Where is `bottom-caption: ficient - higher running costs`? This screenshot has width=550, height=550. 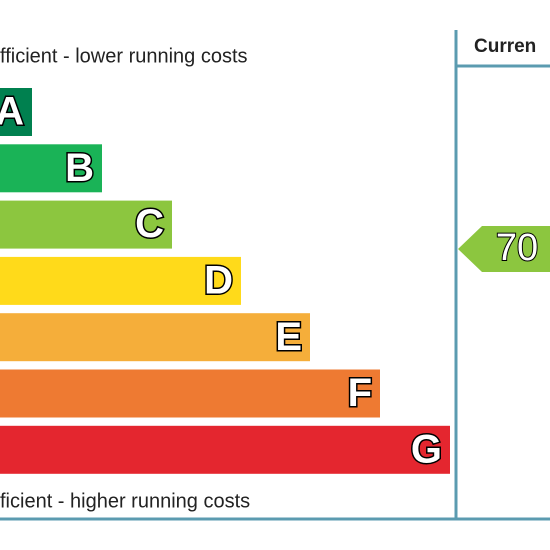
bottom-caption: ficient - higher running costs is located at coordinates (125, 501).